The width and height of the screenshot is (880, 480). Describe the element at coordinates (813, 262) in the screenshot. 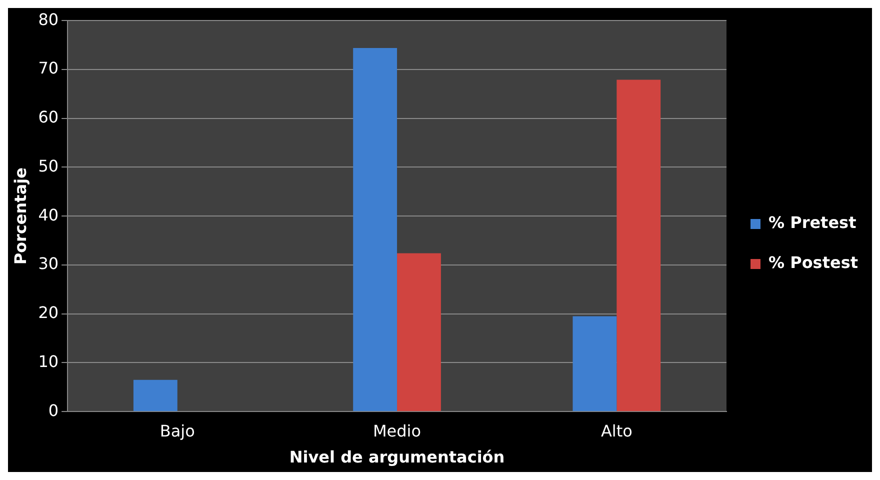

I see `legend-label: % Postest` at that location.